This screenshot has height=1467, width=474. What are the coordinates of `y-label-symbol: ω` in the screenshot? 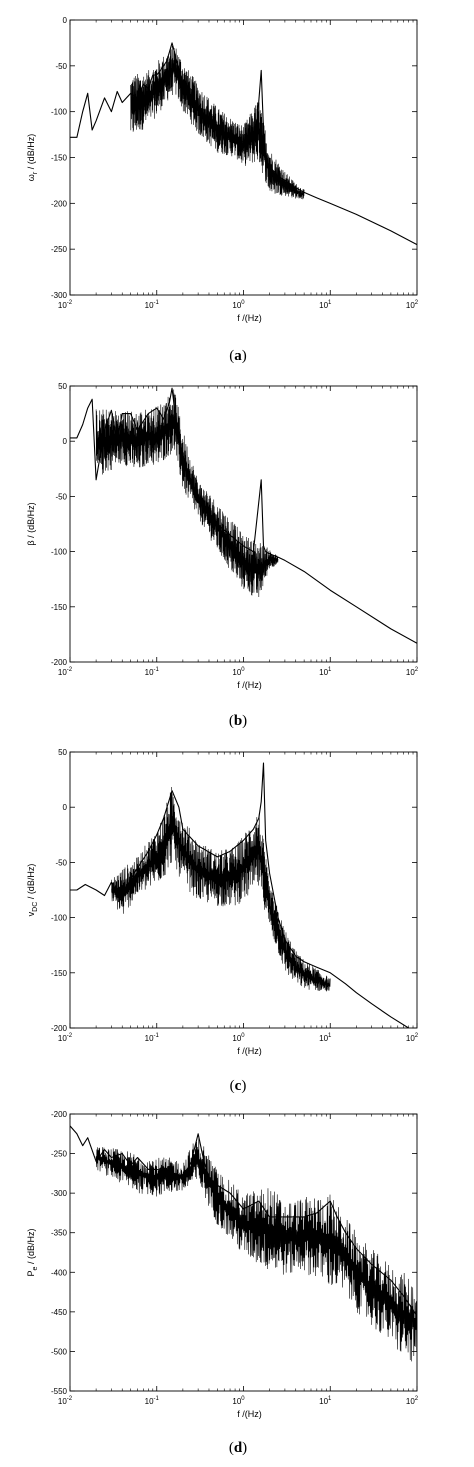 It's located at (31, 177).